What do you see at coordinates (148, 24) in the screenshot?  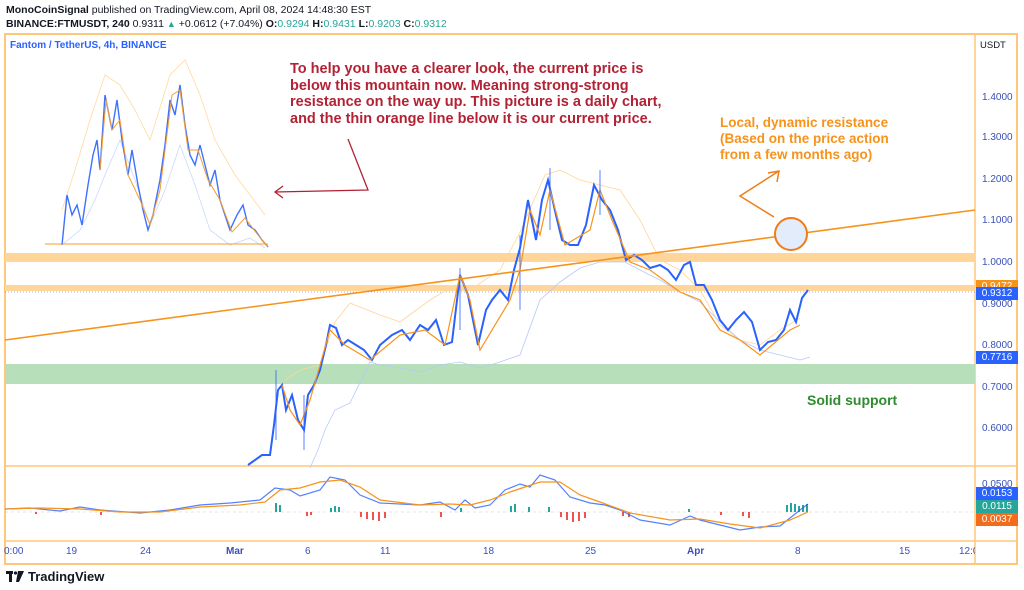 I see `last-price: 0.9311` at bounding box center [148, 24].